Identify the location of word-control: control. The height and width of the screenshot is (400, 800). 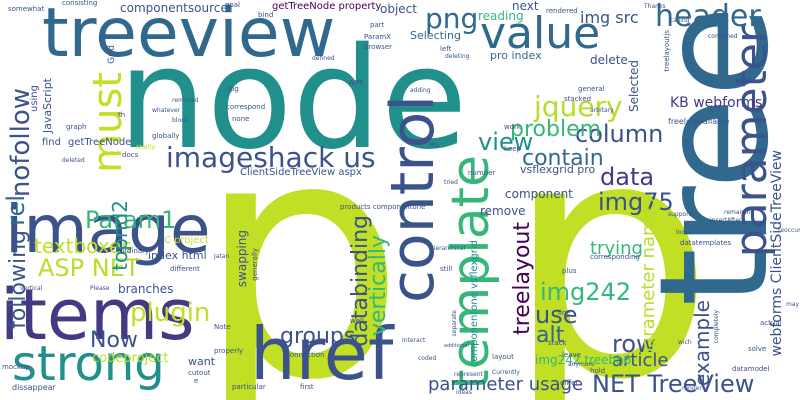
(413, 199).